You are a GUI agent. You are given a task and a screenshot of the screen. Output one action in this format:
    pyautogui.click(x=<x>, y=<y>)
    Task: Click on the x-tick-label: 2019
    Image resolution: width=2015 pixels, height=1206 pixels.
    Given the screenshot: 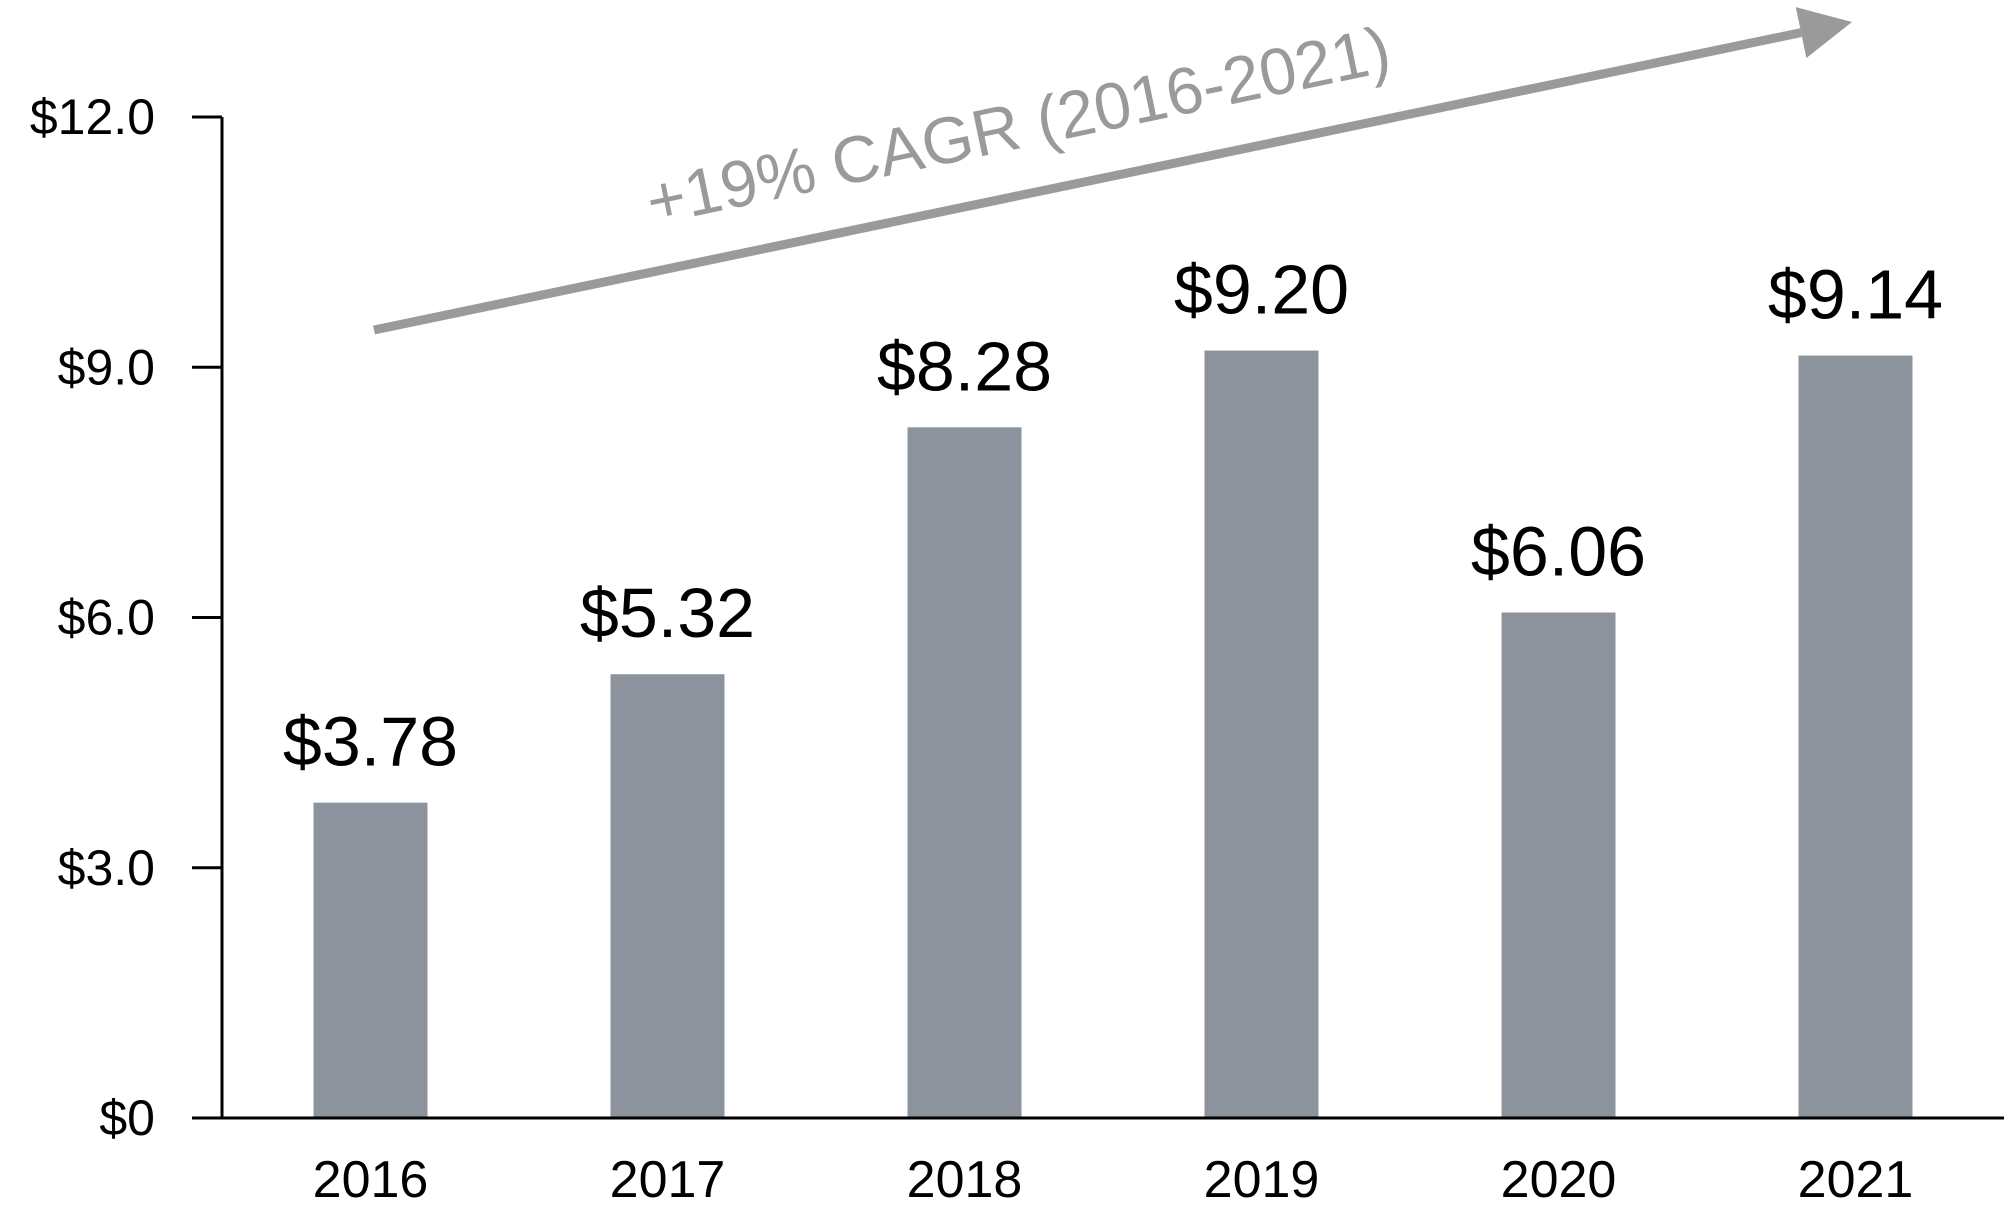 What is the action you would take?
    pyautogui.click(x=1262, y=1178)
    